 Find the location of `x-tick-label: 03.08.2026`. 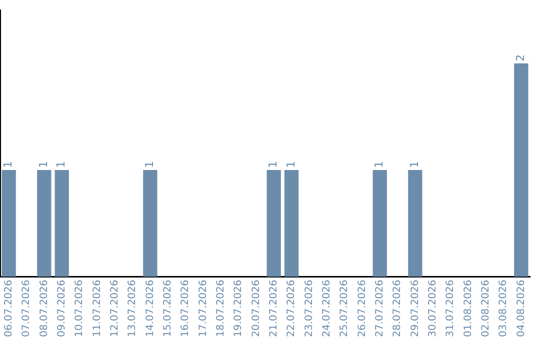

x-tick-label: 03.08.2026 is located at coordinates (504, 309).